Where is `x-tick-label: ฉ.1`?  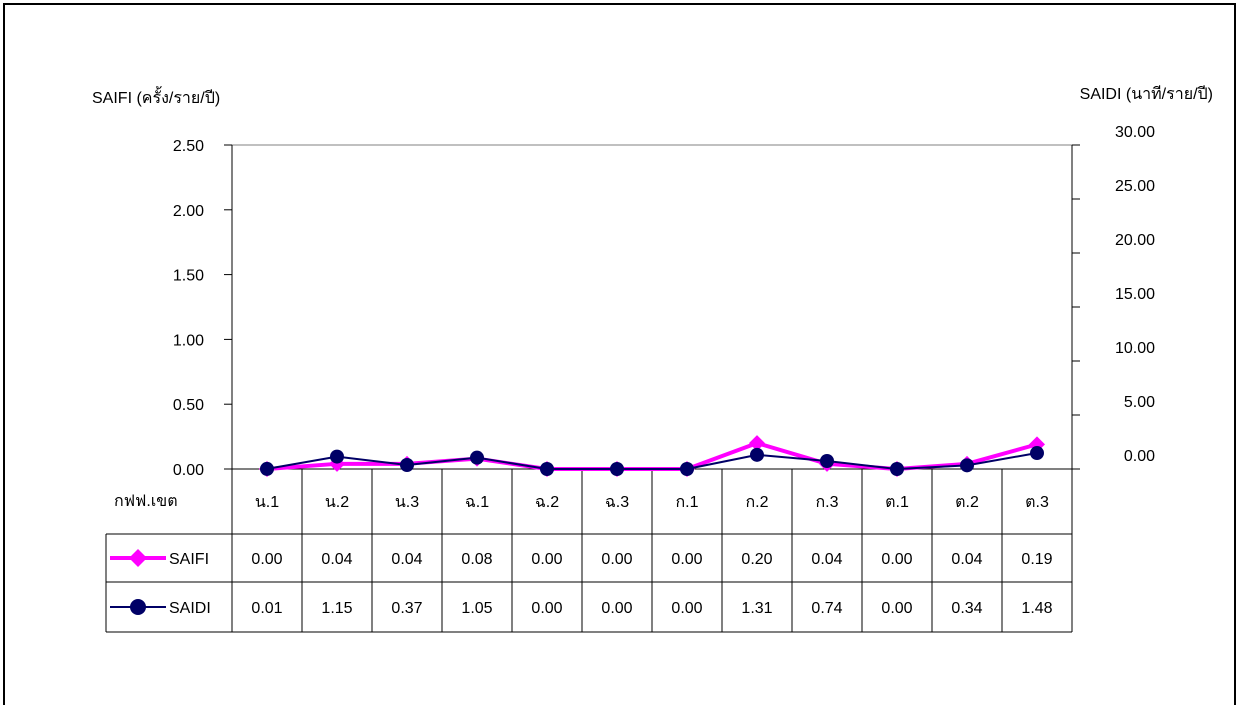
x-tick-label: ฉ.1 is located at coordinates (477, 502).